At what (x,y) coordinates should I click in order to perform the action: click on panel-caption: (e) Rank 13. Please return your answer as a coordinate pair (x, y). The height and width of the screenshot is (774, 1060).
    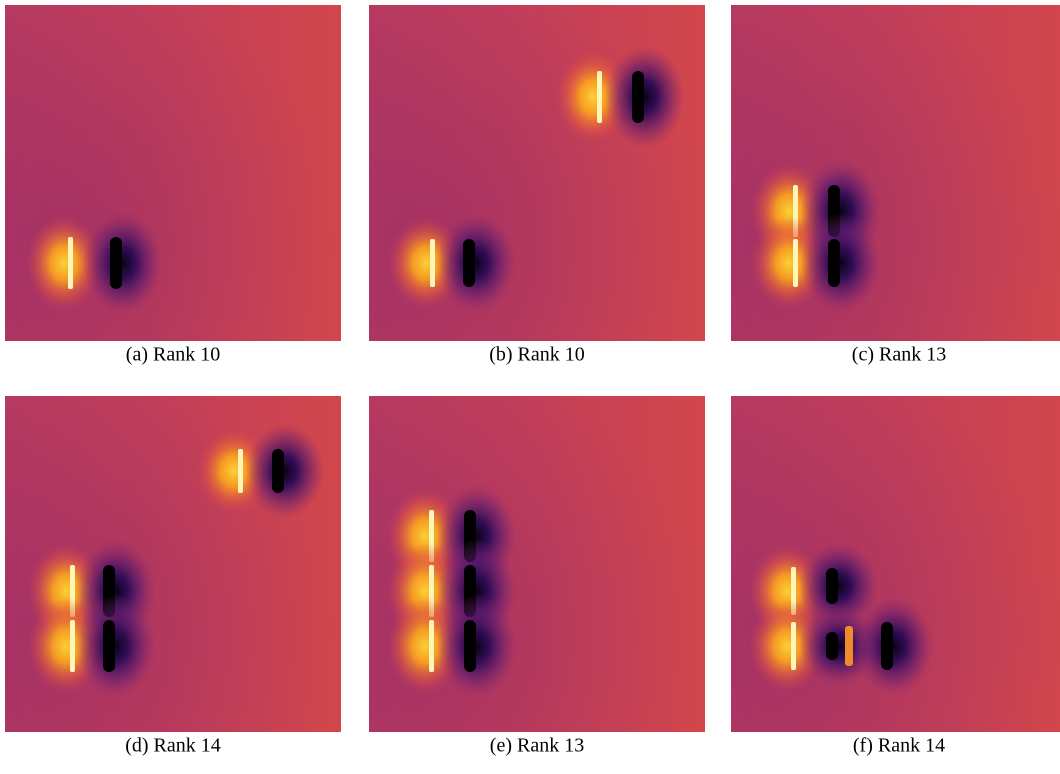
    Looking at the image, I should click on (537, 746).